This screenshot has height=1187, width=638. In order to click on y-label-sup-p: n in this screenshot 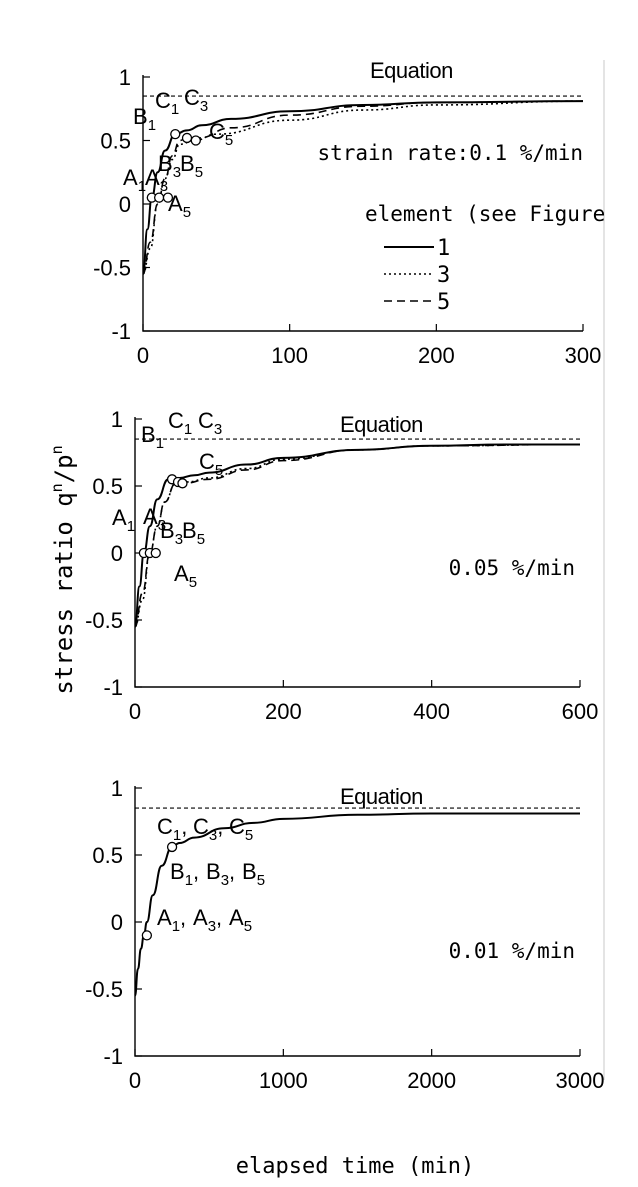, I will do `click(57, 449)`.